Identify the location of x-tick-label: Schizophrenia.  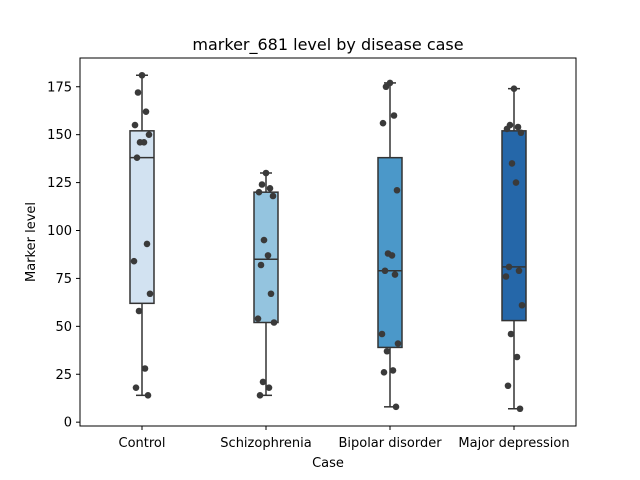
(265, 443).